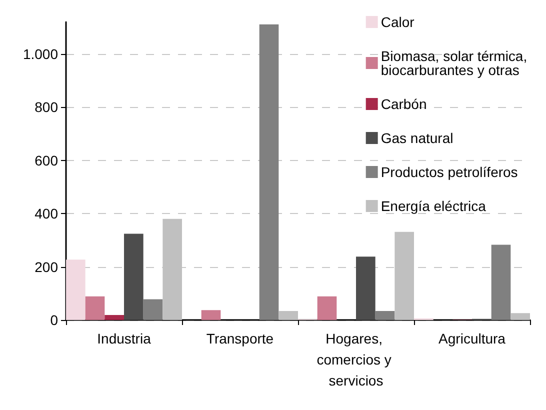  Describe the element at coordinates (46, 214) in the screenshot. I see `y-tick-label: 400` at that location.